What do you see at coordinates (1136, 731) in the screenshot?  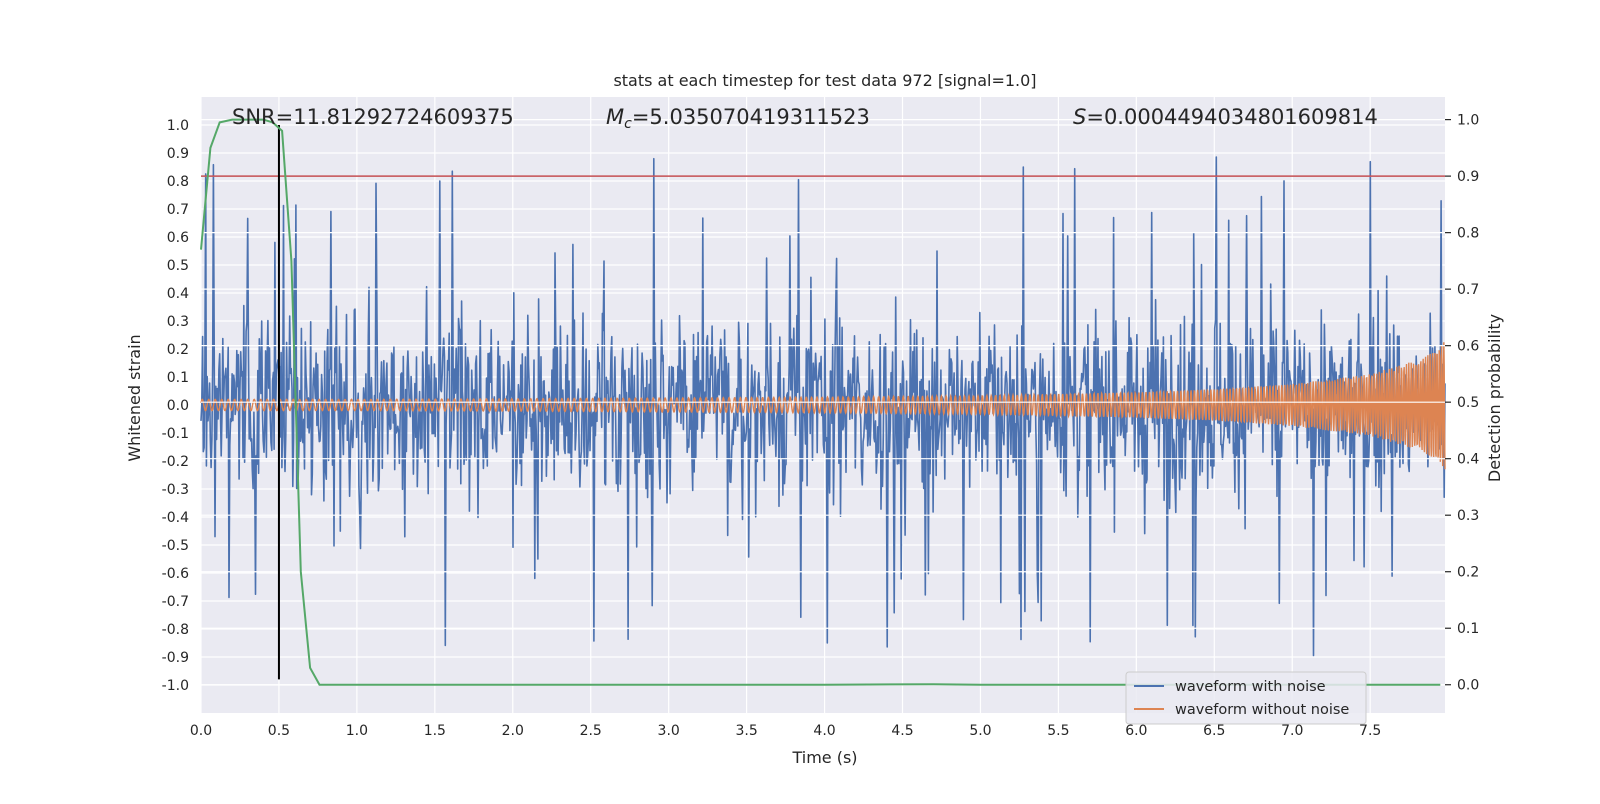 I see `x-tick-label: 6.0` at bounding box center [1136, 731].